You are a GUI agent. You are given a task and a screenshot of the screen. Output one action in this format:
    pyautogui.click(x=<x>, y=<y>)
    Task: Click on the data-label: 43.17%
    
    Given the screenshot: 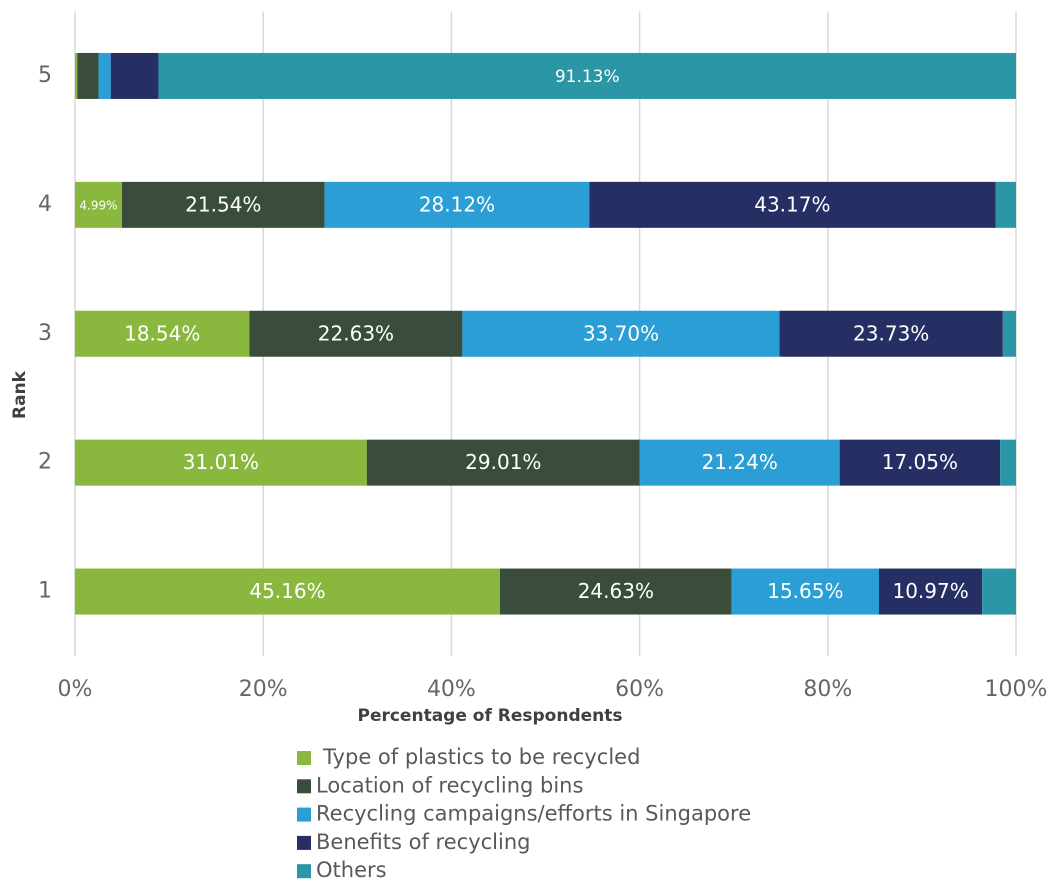 What is the action you would take?
    pyautogui.click(x=792, y=204)
    